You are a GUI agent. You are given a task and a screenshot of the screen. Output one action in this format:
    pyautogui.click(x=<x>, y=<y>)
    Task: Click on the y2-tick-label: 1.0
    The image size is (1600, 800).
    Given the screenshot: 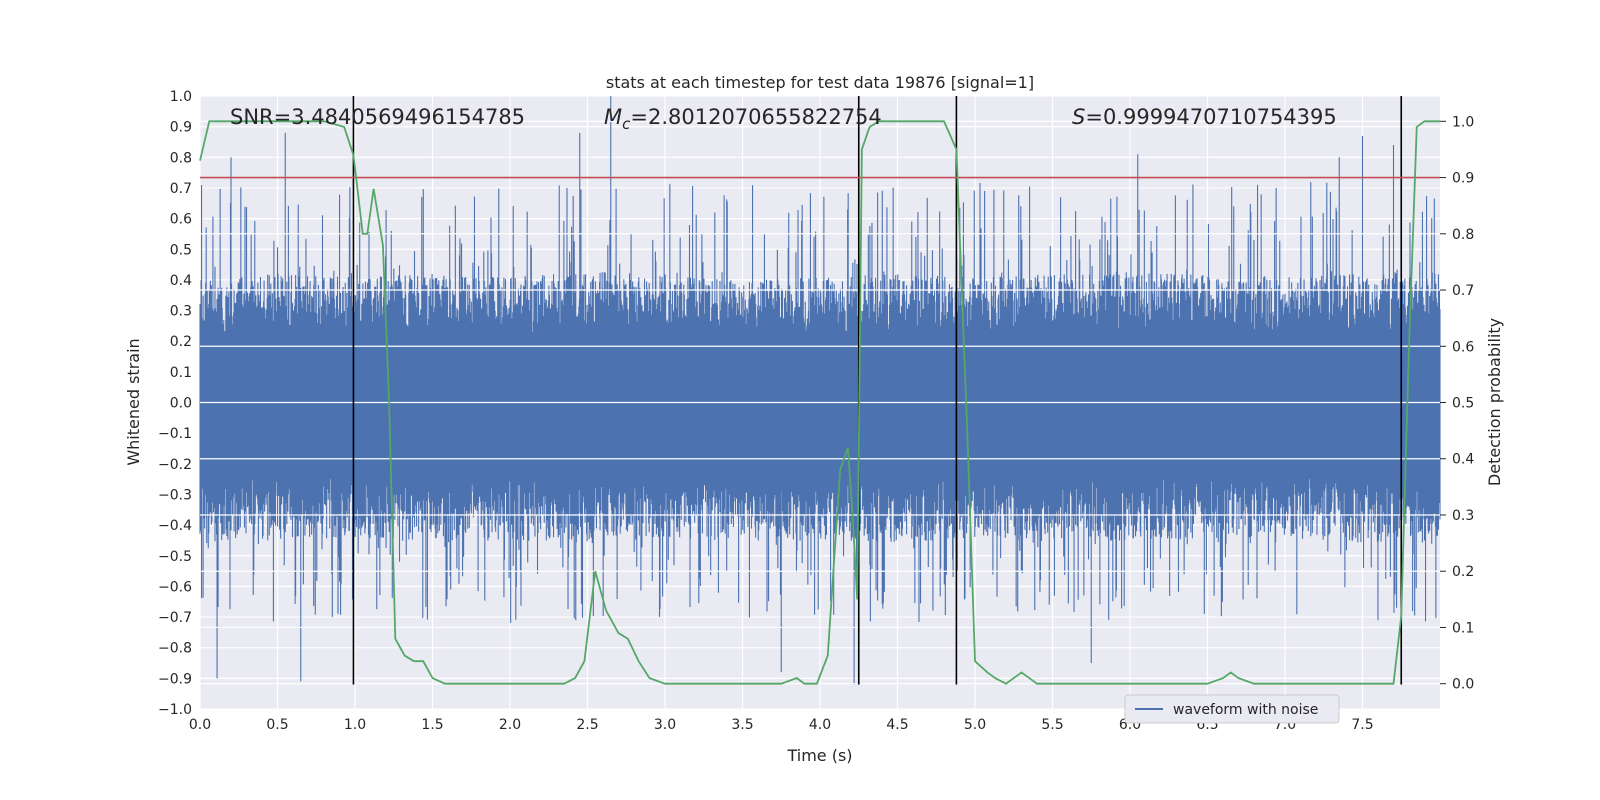 What is the action you would take?
    pyautogui.click(x=1463, y=122)
    